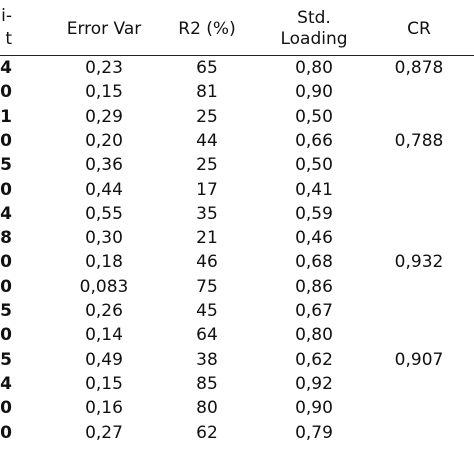 This screenshot has height=474, width=474. Describe the element at coordinates (104, 190) in the screenshot. I see `error-var-cell: 0,44` at that location.